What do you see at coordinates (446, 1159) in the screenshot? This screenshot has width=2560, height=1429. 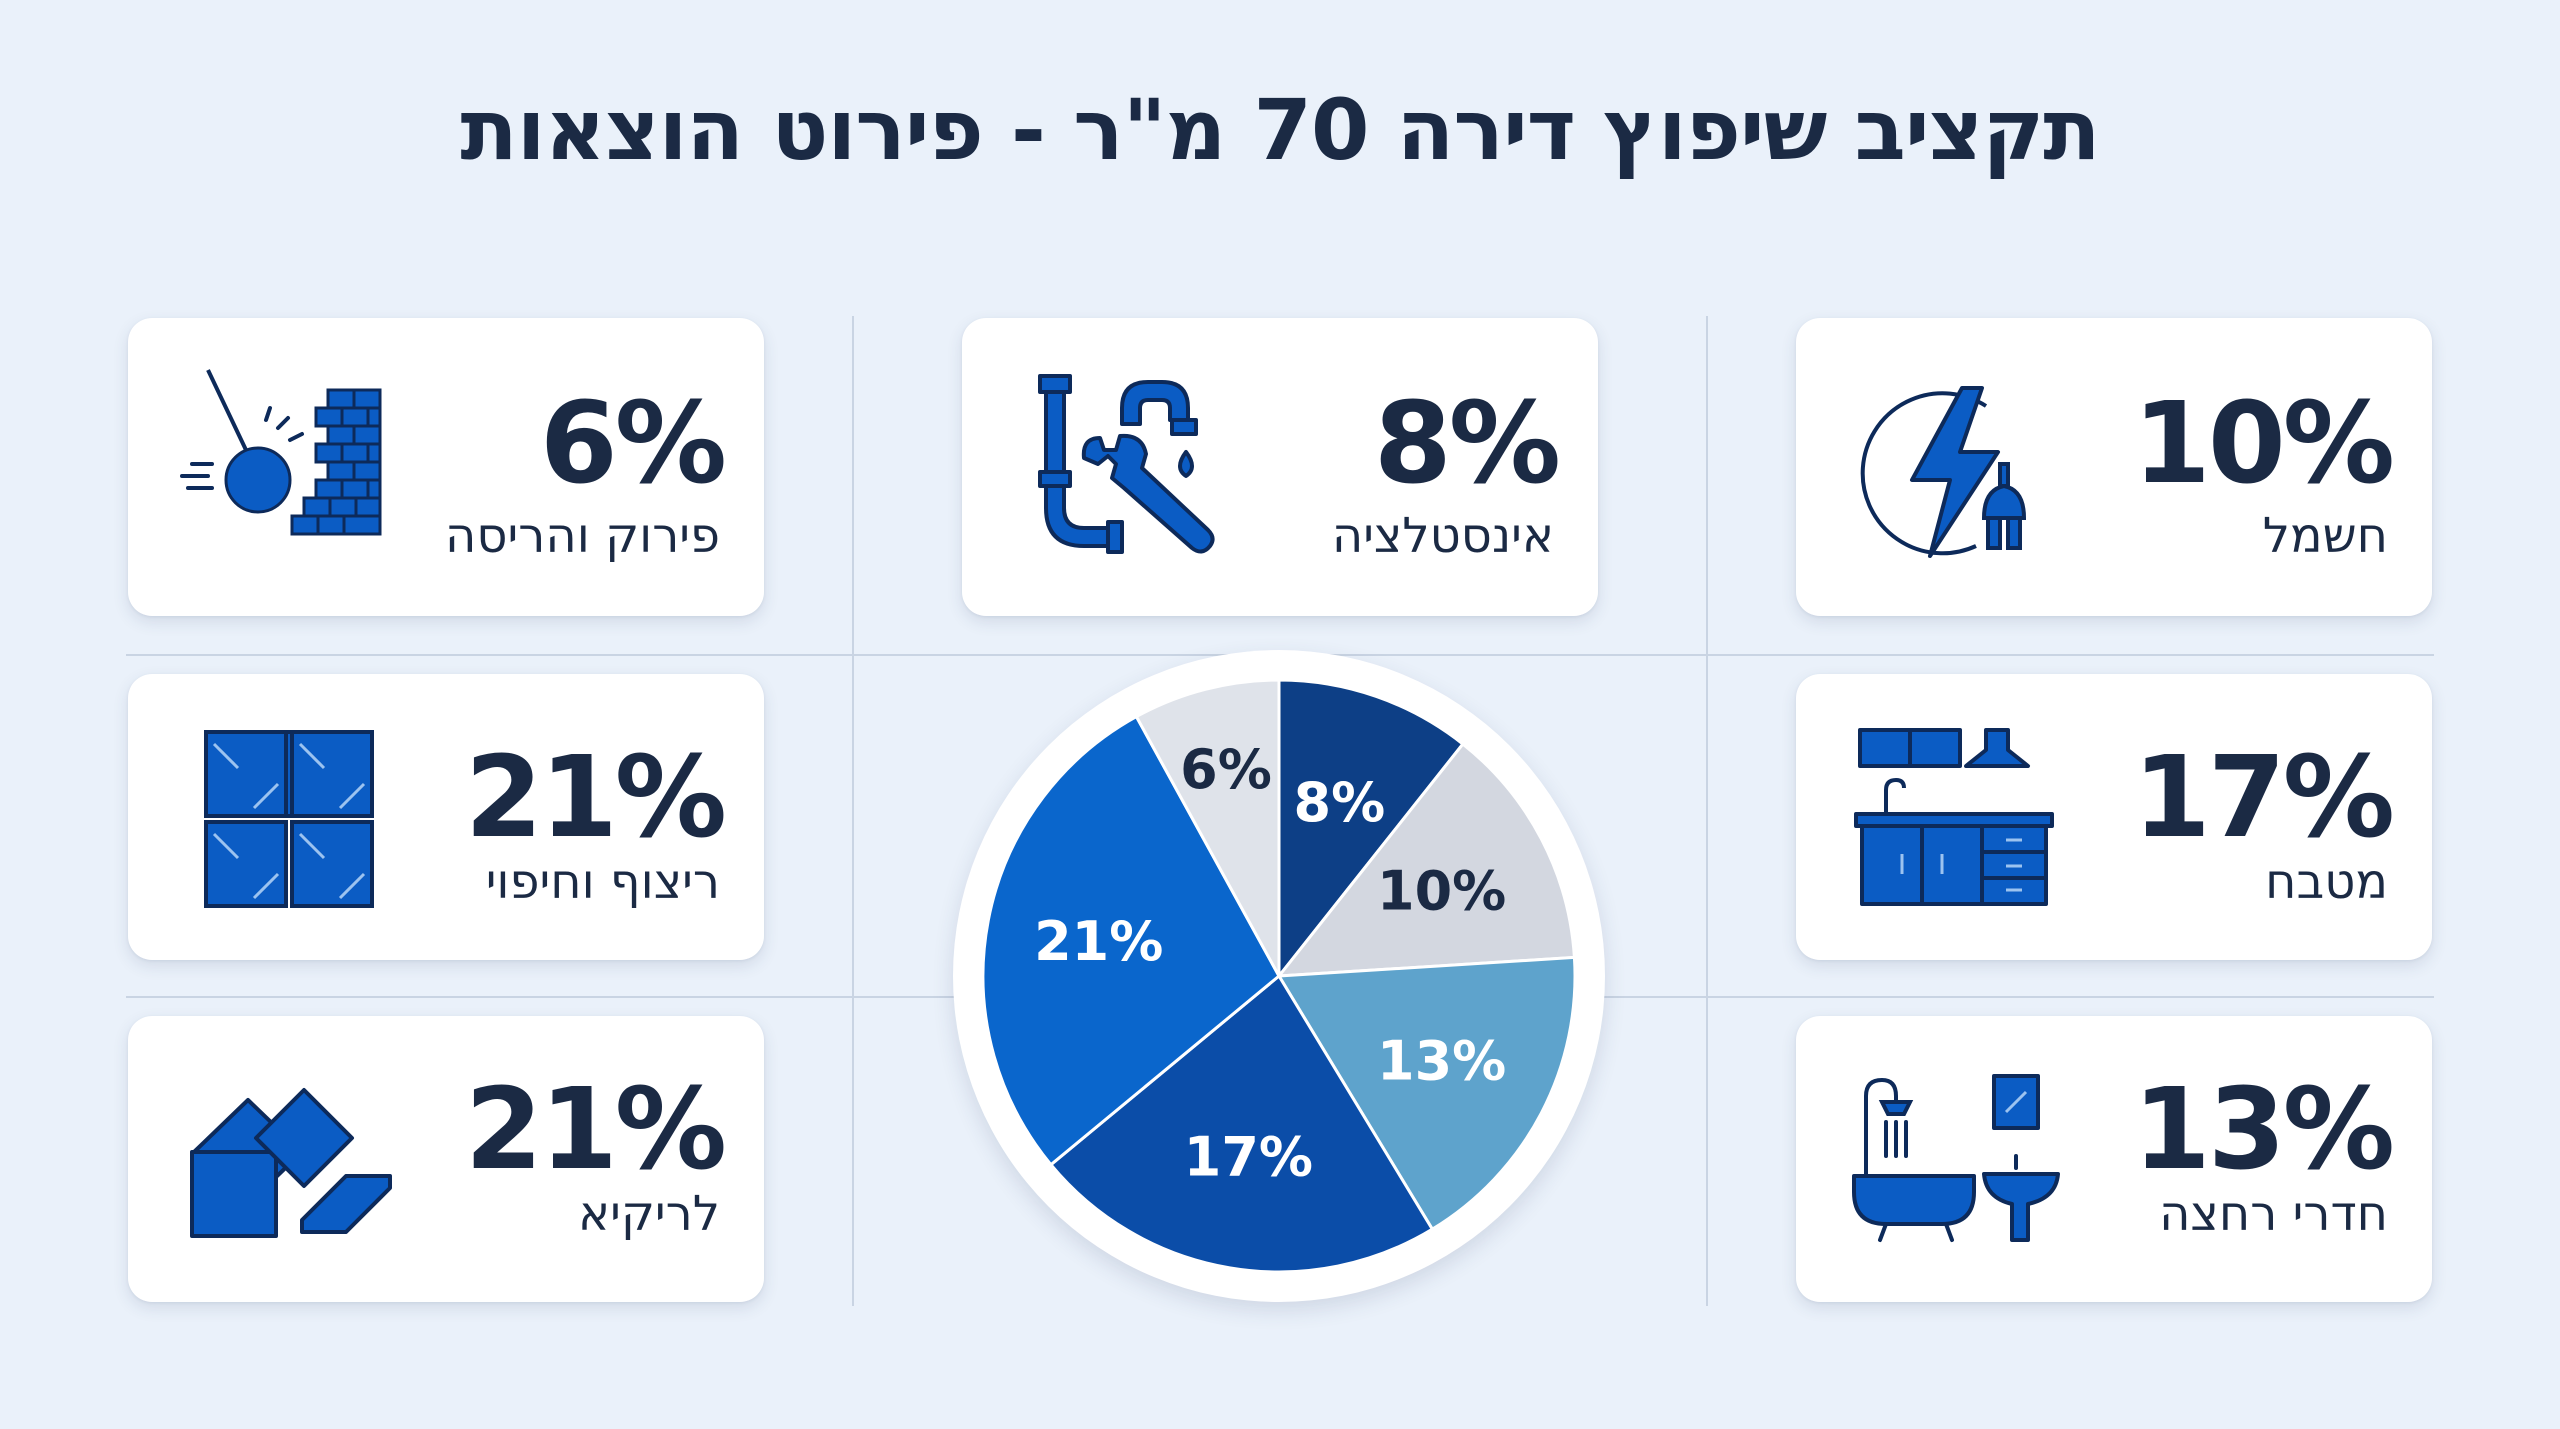 I see `card-plaster: 21% לריקיא` at bounding box center [446, 1159].